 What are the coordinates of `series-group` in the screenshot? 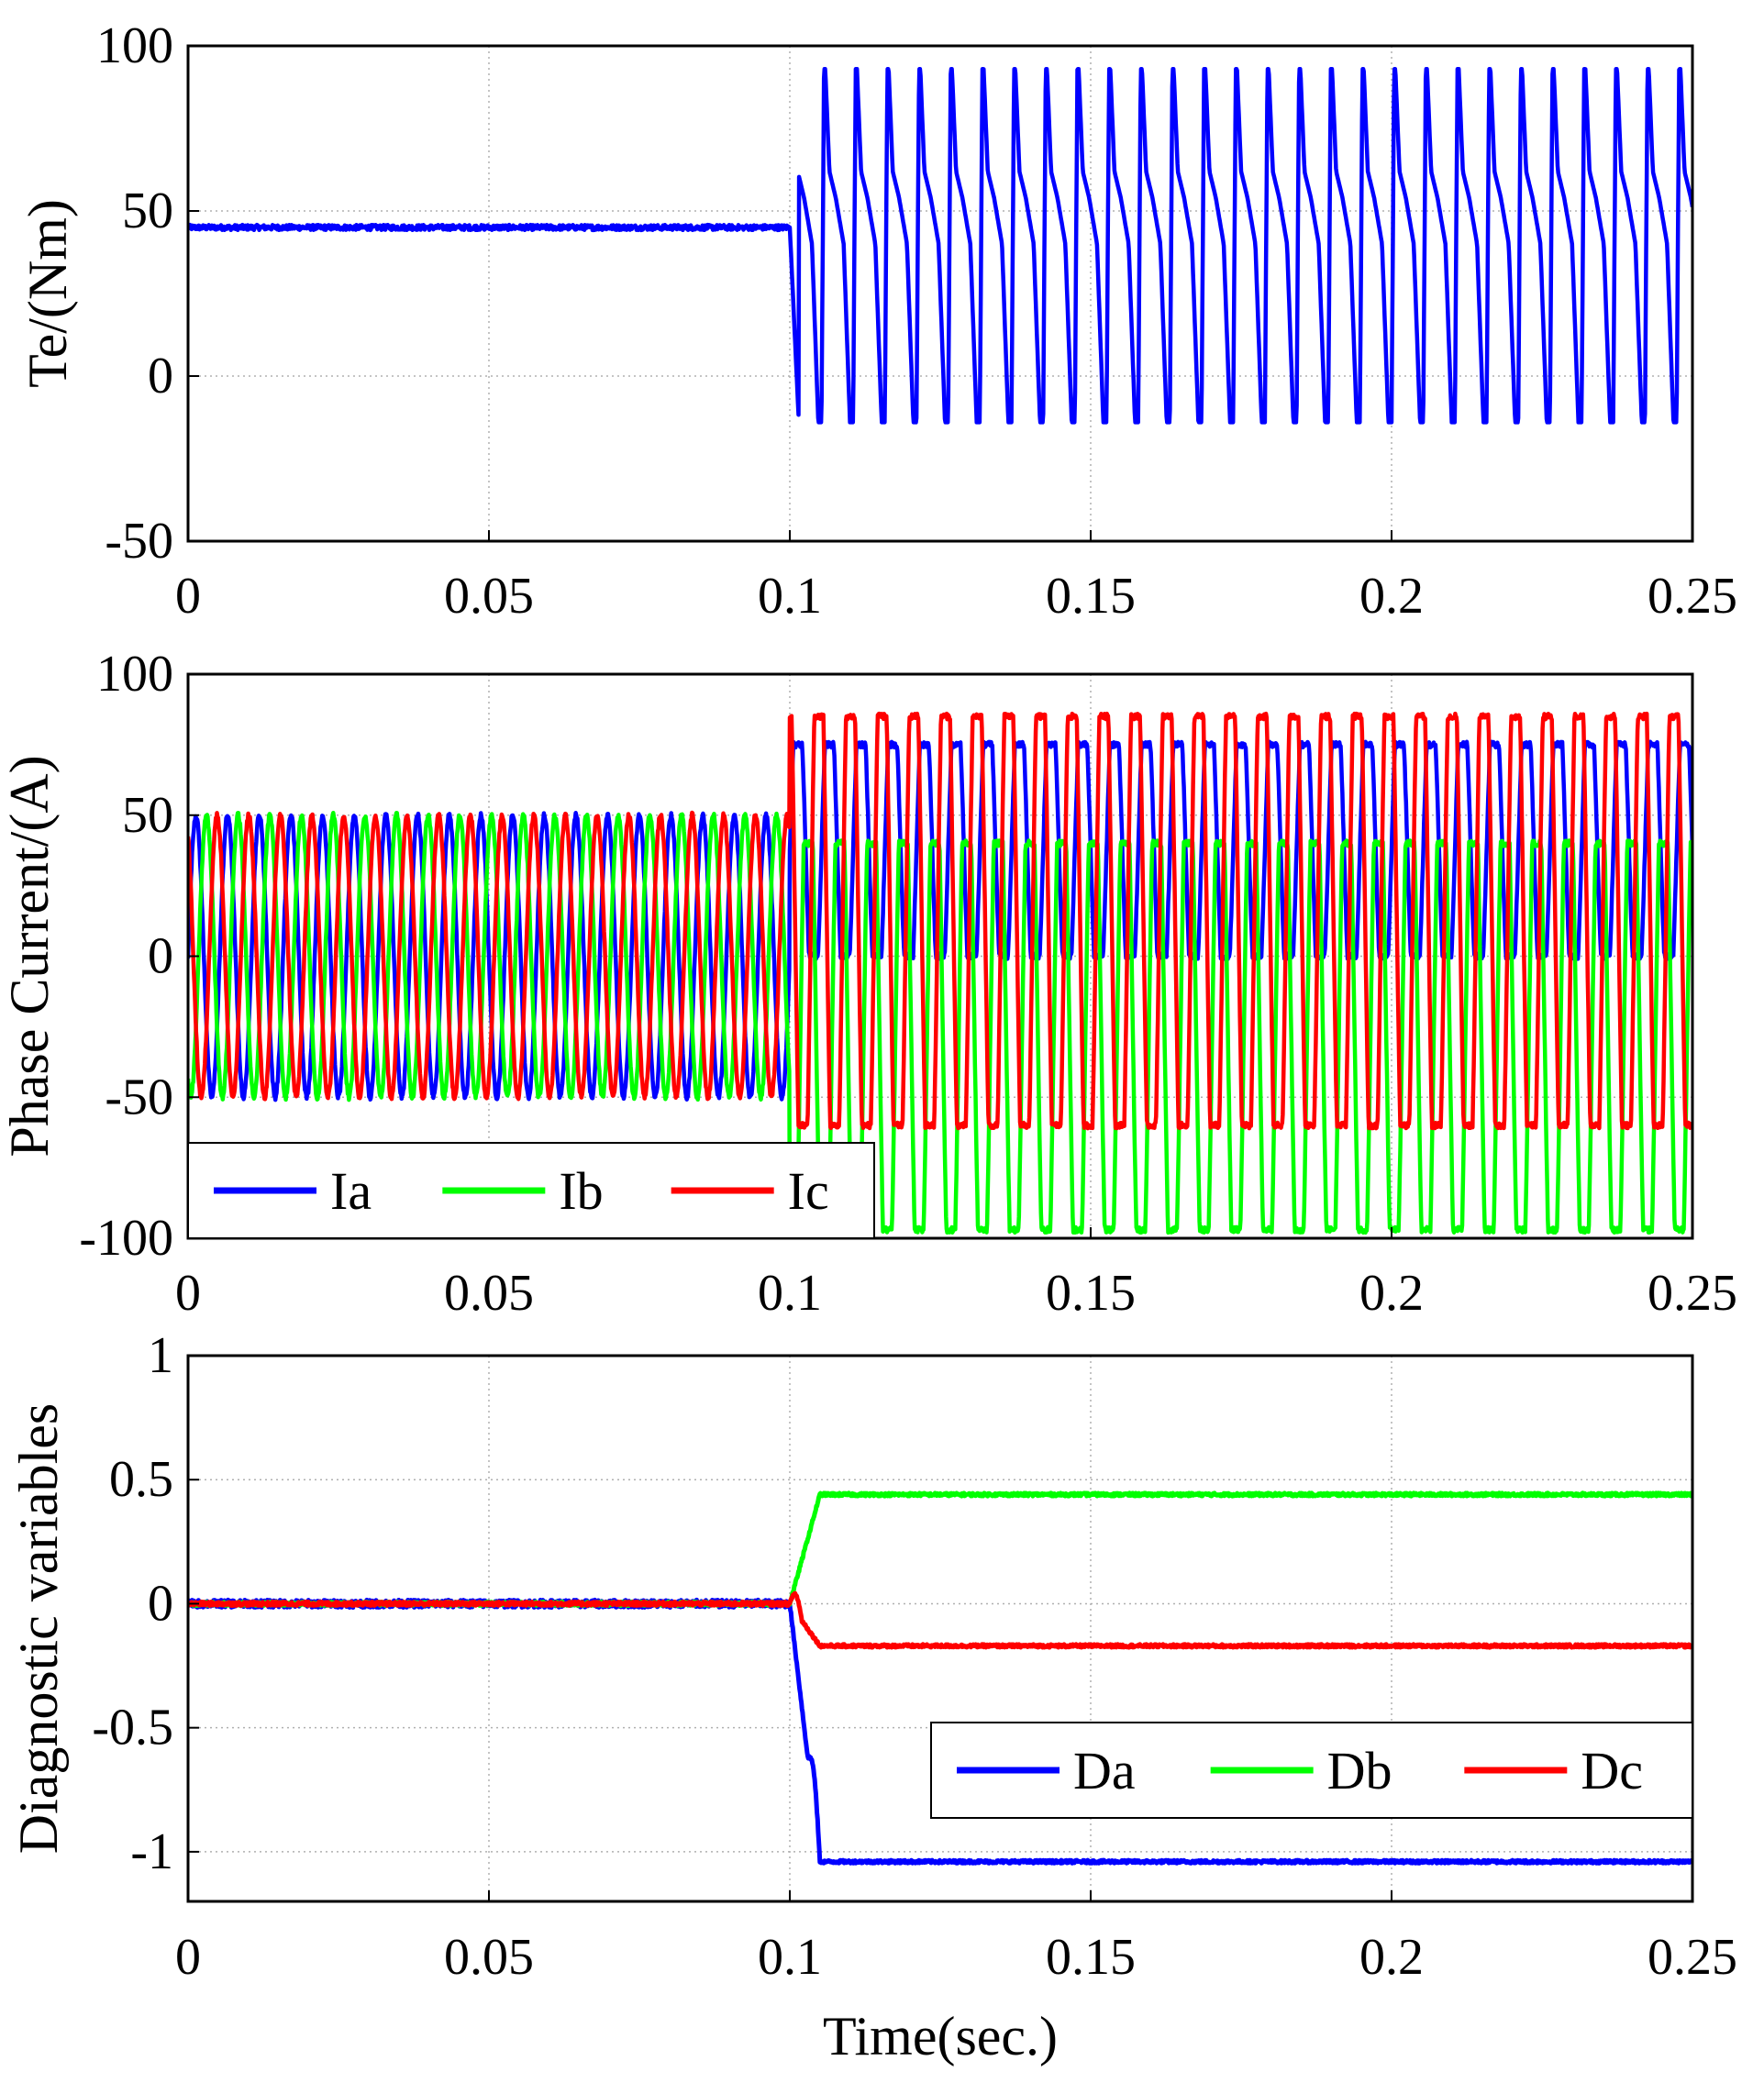 It's located at (940, 245).